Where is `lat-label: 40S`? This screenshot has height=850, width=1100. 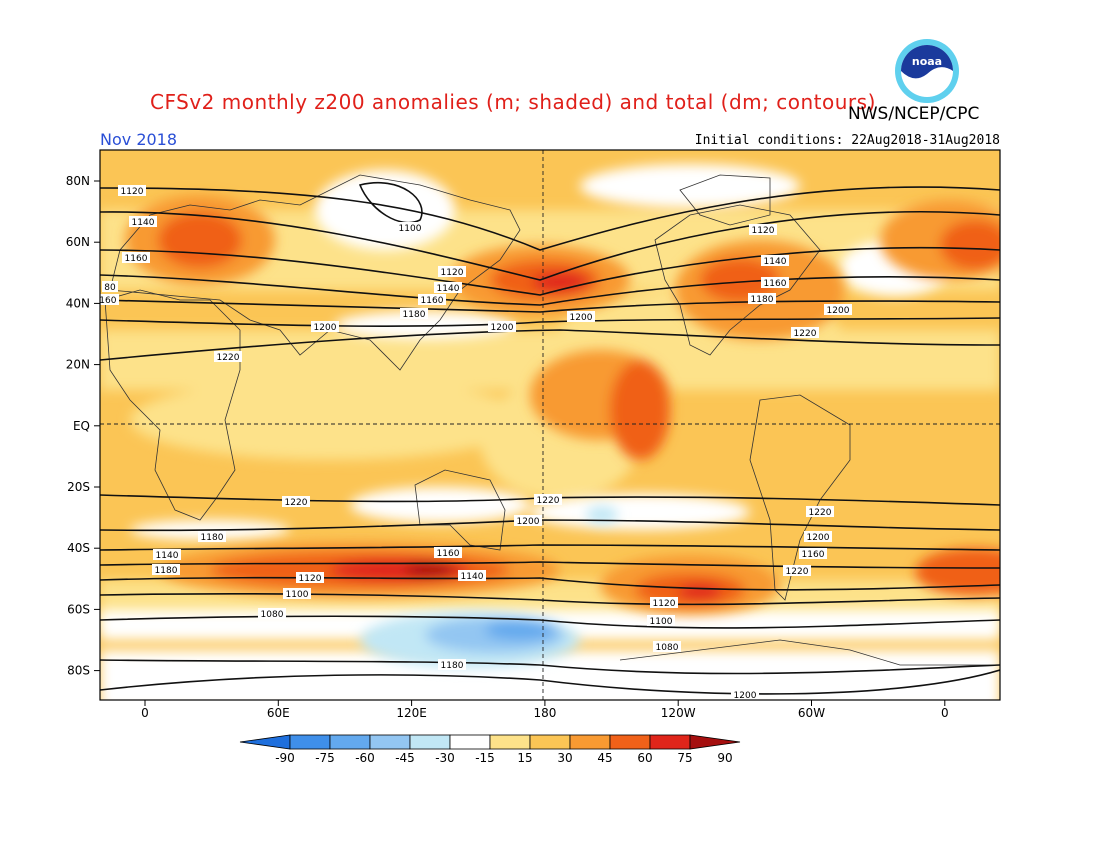
lat-label: 40S is located at coordinates (78, 548).